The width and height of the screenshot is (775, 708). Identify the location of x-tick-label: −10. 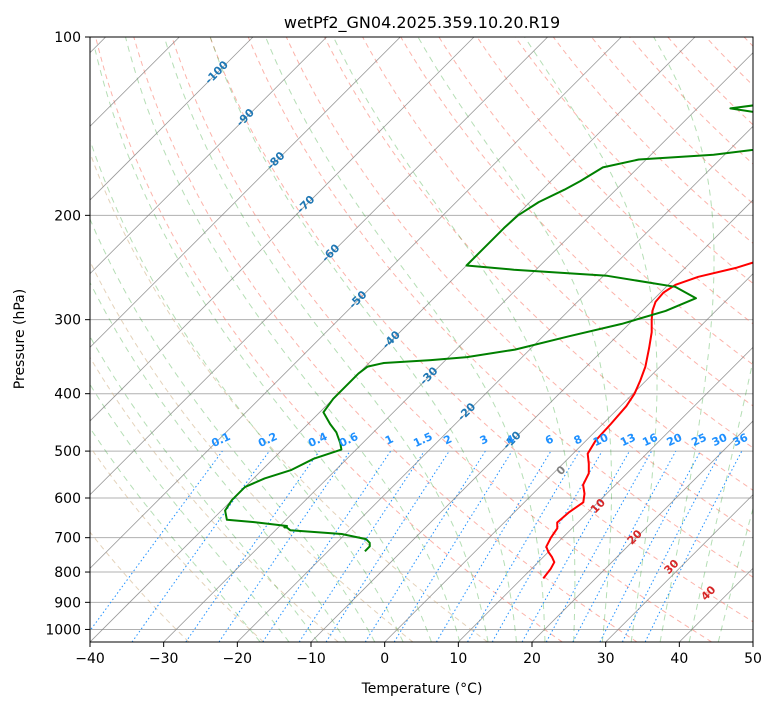
(311, 659).